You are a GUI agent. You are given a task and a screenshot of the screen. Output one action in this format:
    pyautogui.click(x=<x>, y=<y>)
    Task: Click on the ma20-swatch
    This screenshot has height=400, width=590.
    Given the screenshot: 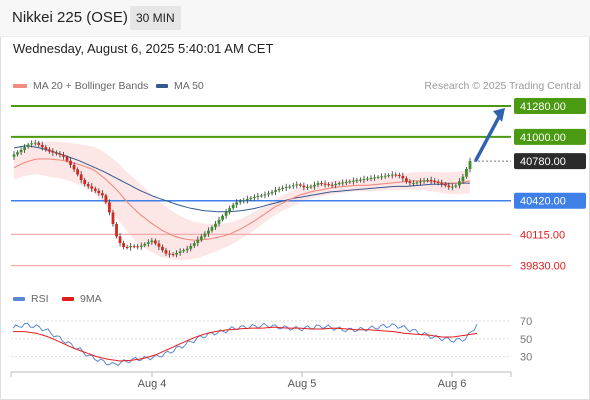 What is the action you would take?
    pyautogui.click(x=20, y=86)
    